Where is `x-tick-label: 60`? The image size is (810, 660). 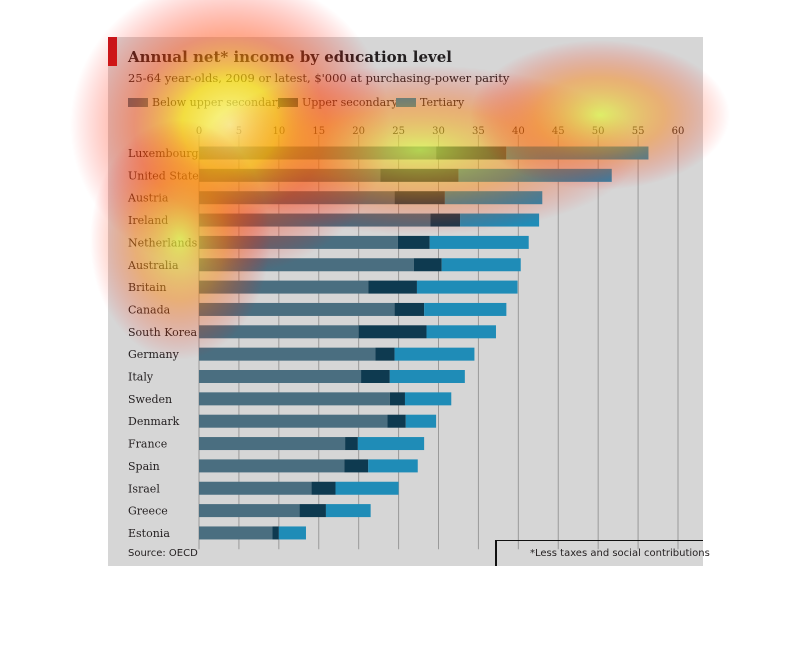
x-tick-label: 60 is located at coordinates (678, 131).